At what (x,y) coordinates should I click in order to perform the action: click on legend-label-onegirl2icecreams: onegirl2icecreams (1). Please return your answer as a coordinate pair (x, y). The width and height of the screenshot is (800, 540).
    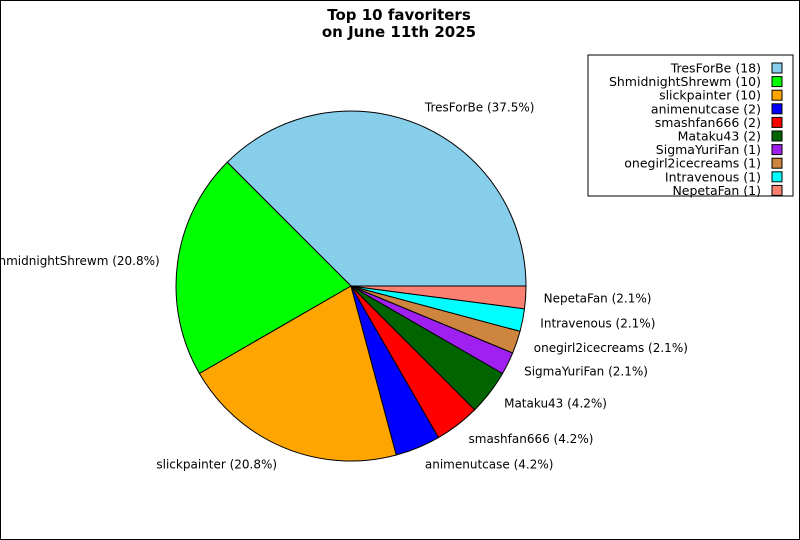
    Looking at the image, I should click on (692, 163).